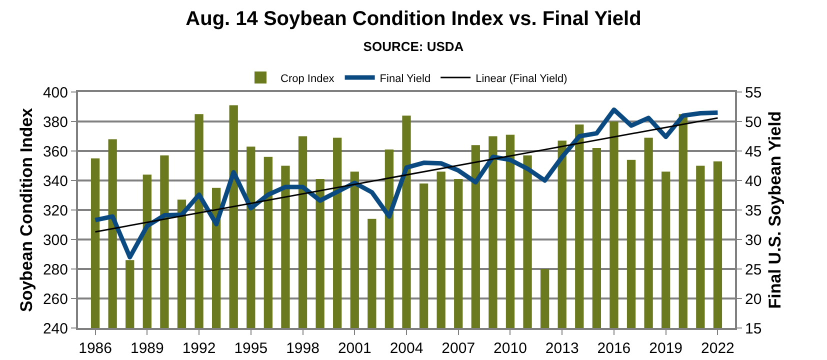  Describe the element at coordinates (753, 329) in the screenshot. I see `y2-tick-label: 15` at that location.